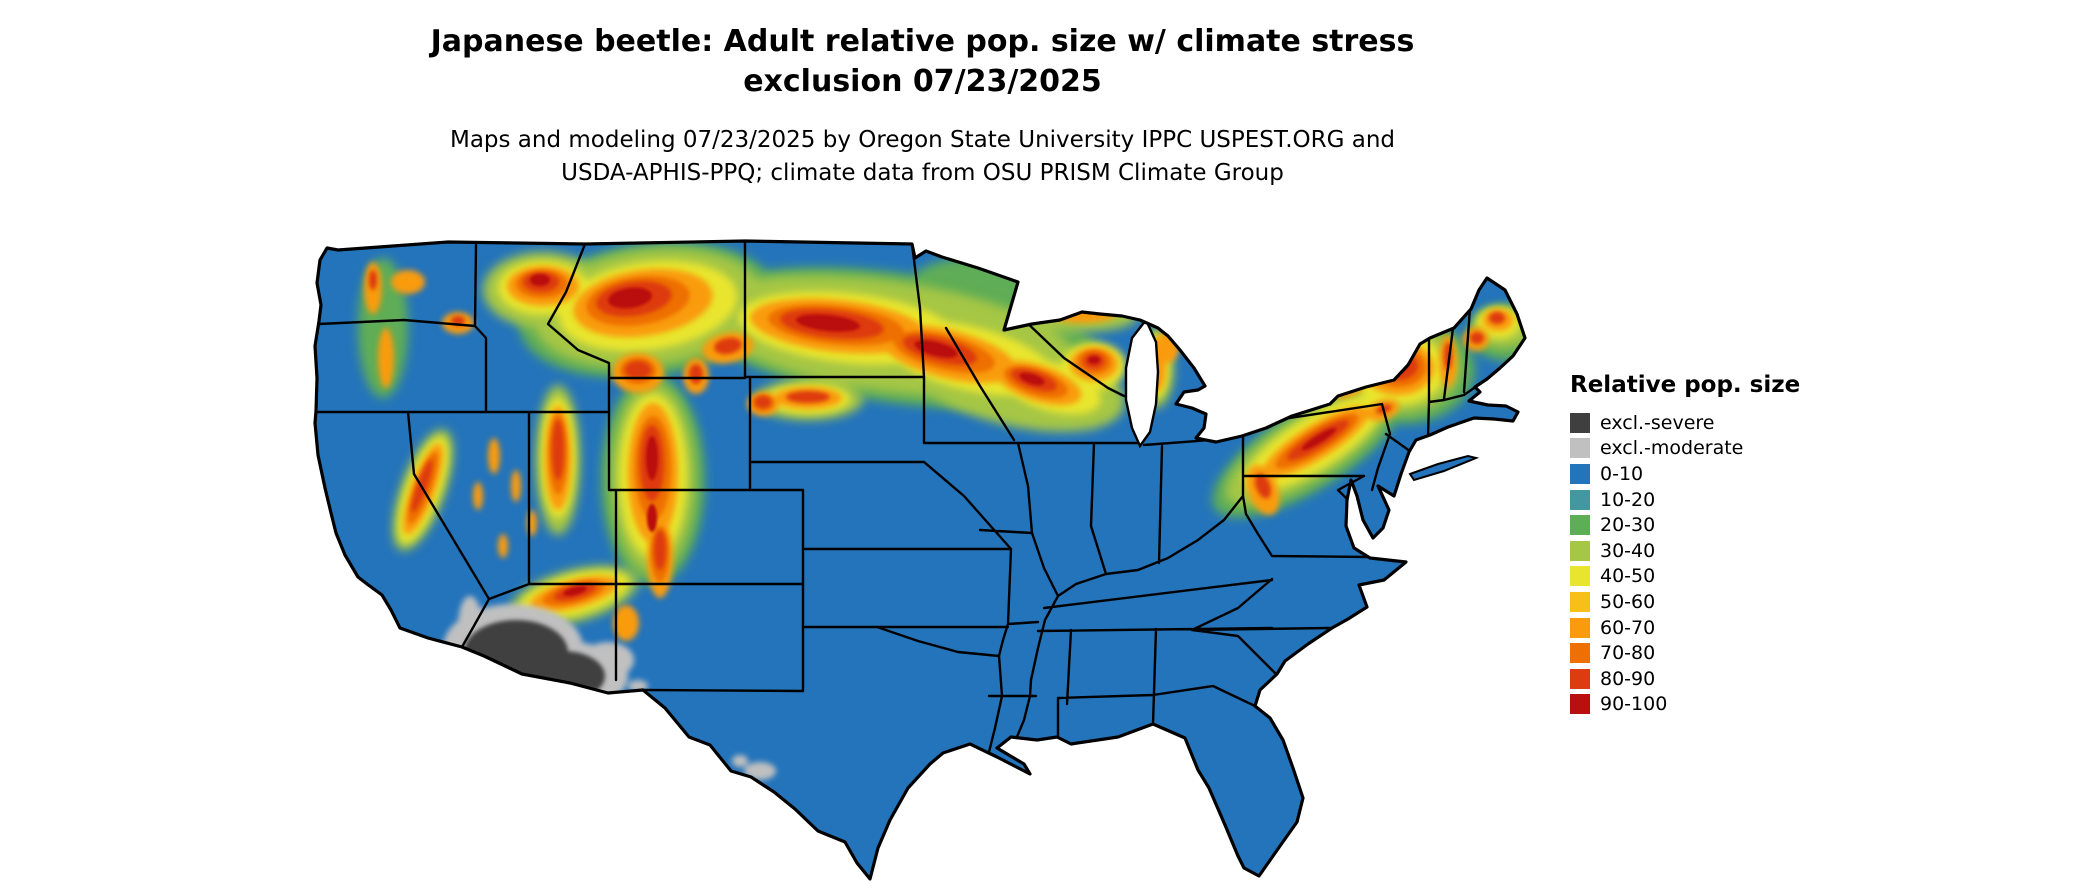 The width and height of the screenshot is (2100, 892). Describe the element at coordinates (1685, 602) in the screenshot. I see `legend-row: 50-60` at that location.